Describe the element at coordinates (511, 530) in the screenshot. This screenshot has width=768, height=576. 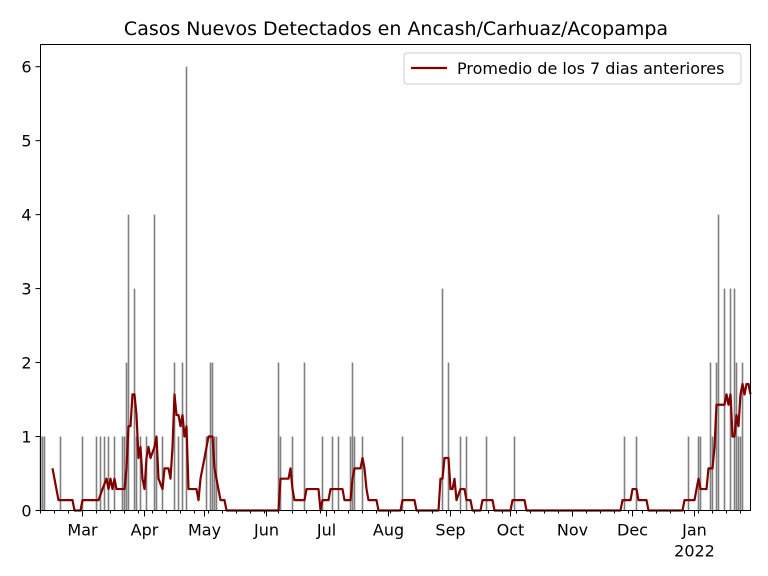
I see `x-tick-label-oct: Oct` at that location.